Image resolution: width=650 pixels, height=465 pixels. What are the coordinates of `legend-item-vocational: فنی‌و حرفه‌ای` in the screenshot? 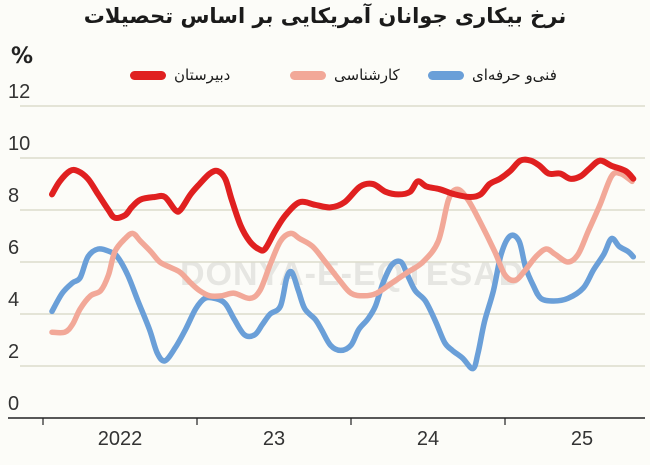 It's located at (492, 75).